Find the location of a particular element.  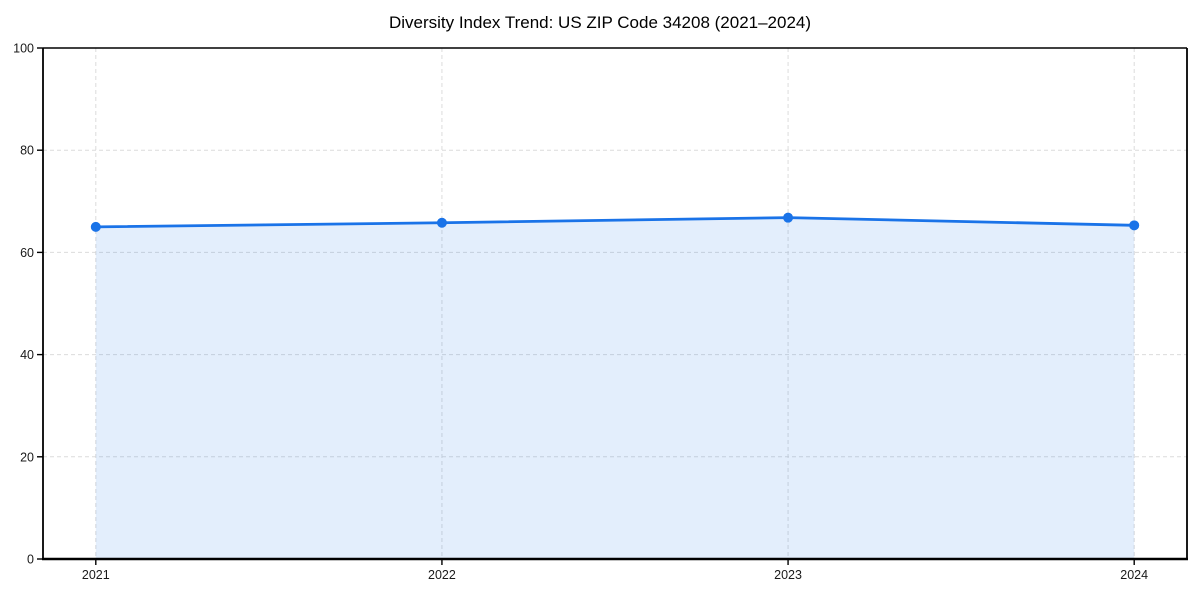

y-tick-label: 80 is located at coordinates (27, 151).